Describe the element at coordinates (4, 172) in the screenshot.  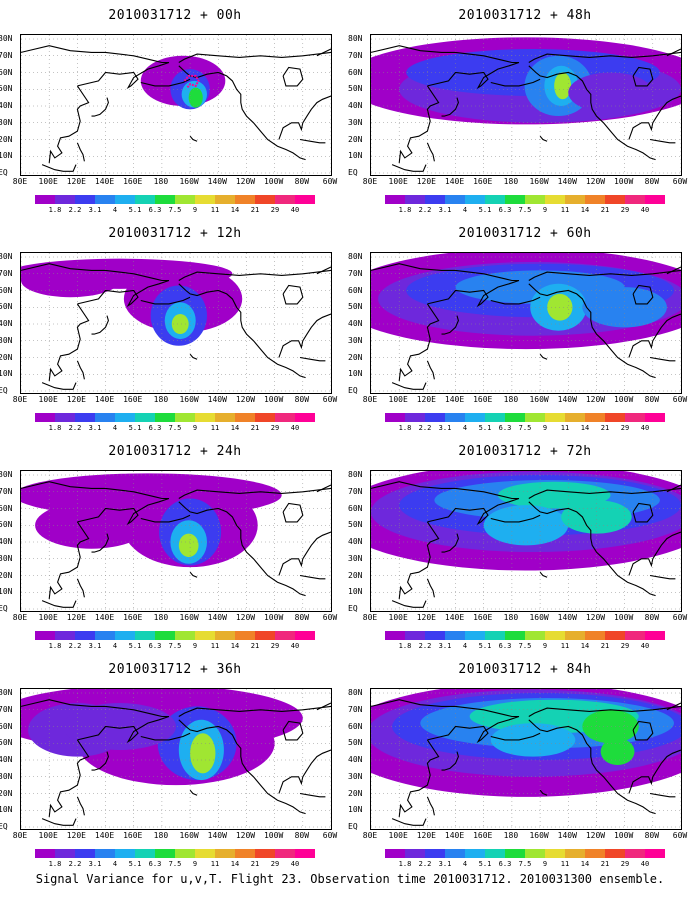
I see `lat-tick-label: EQ` at that location.